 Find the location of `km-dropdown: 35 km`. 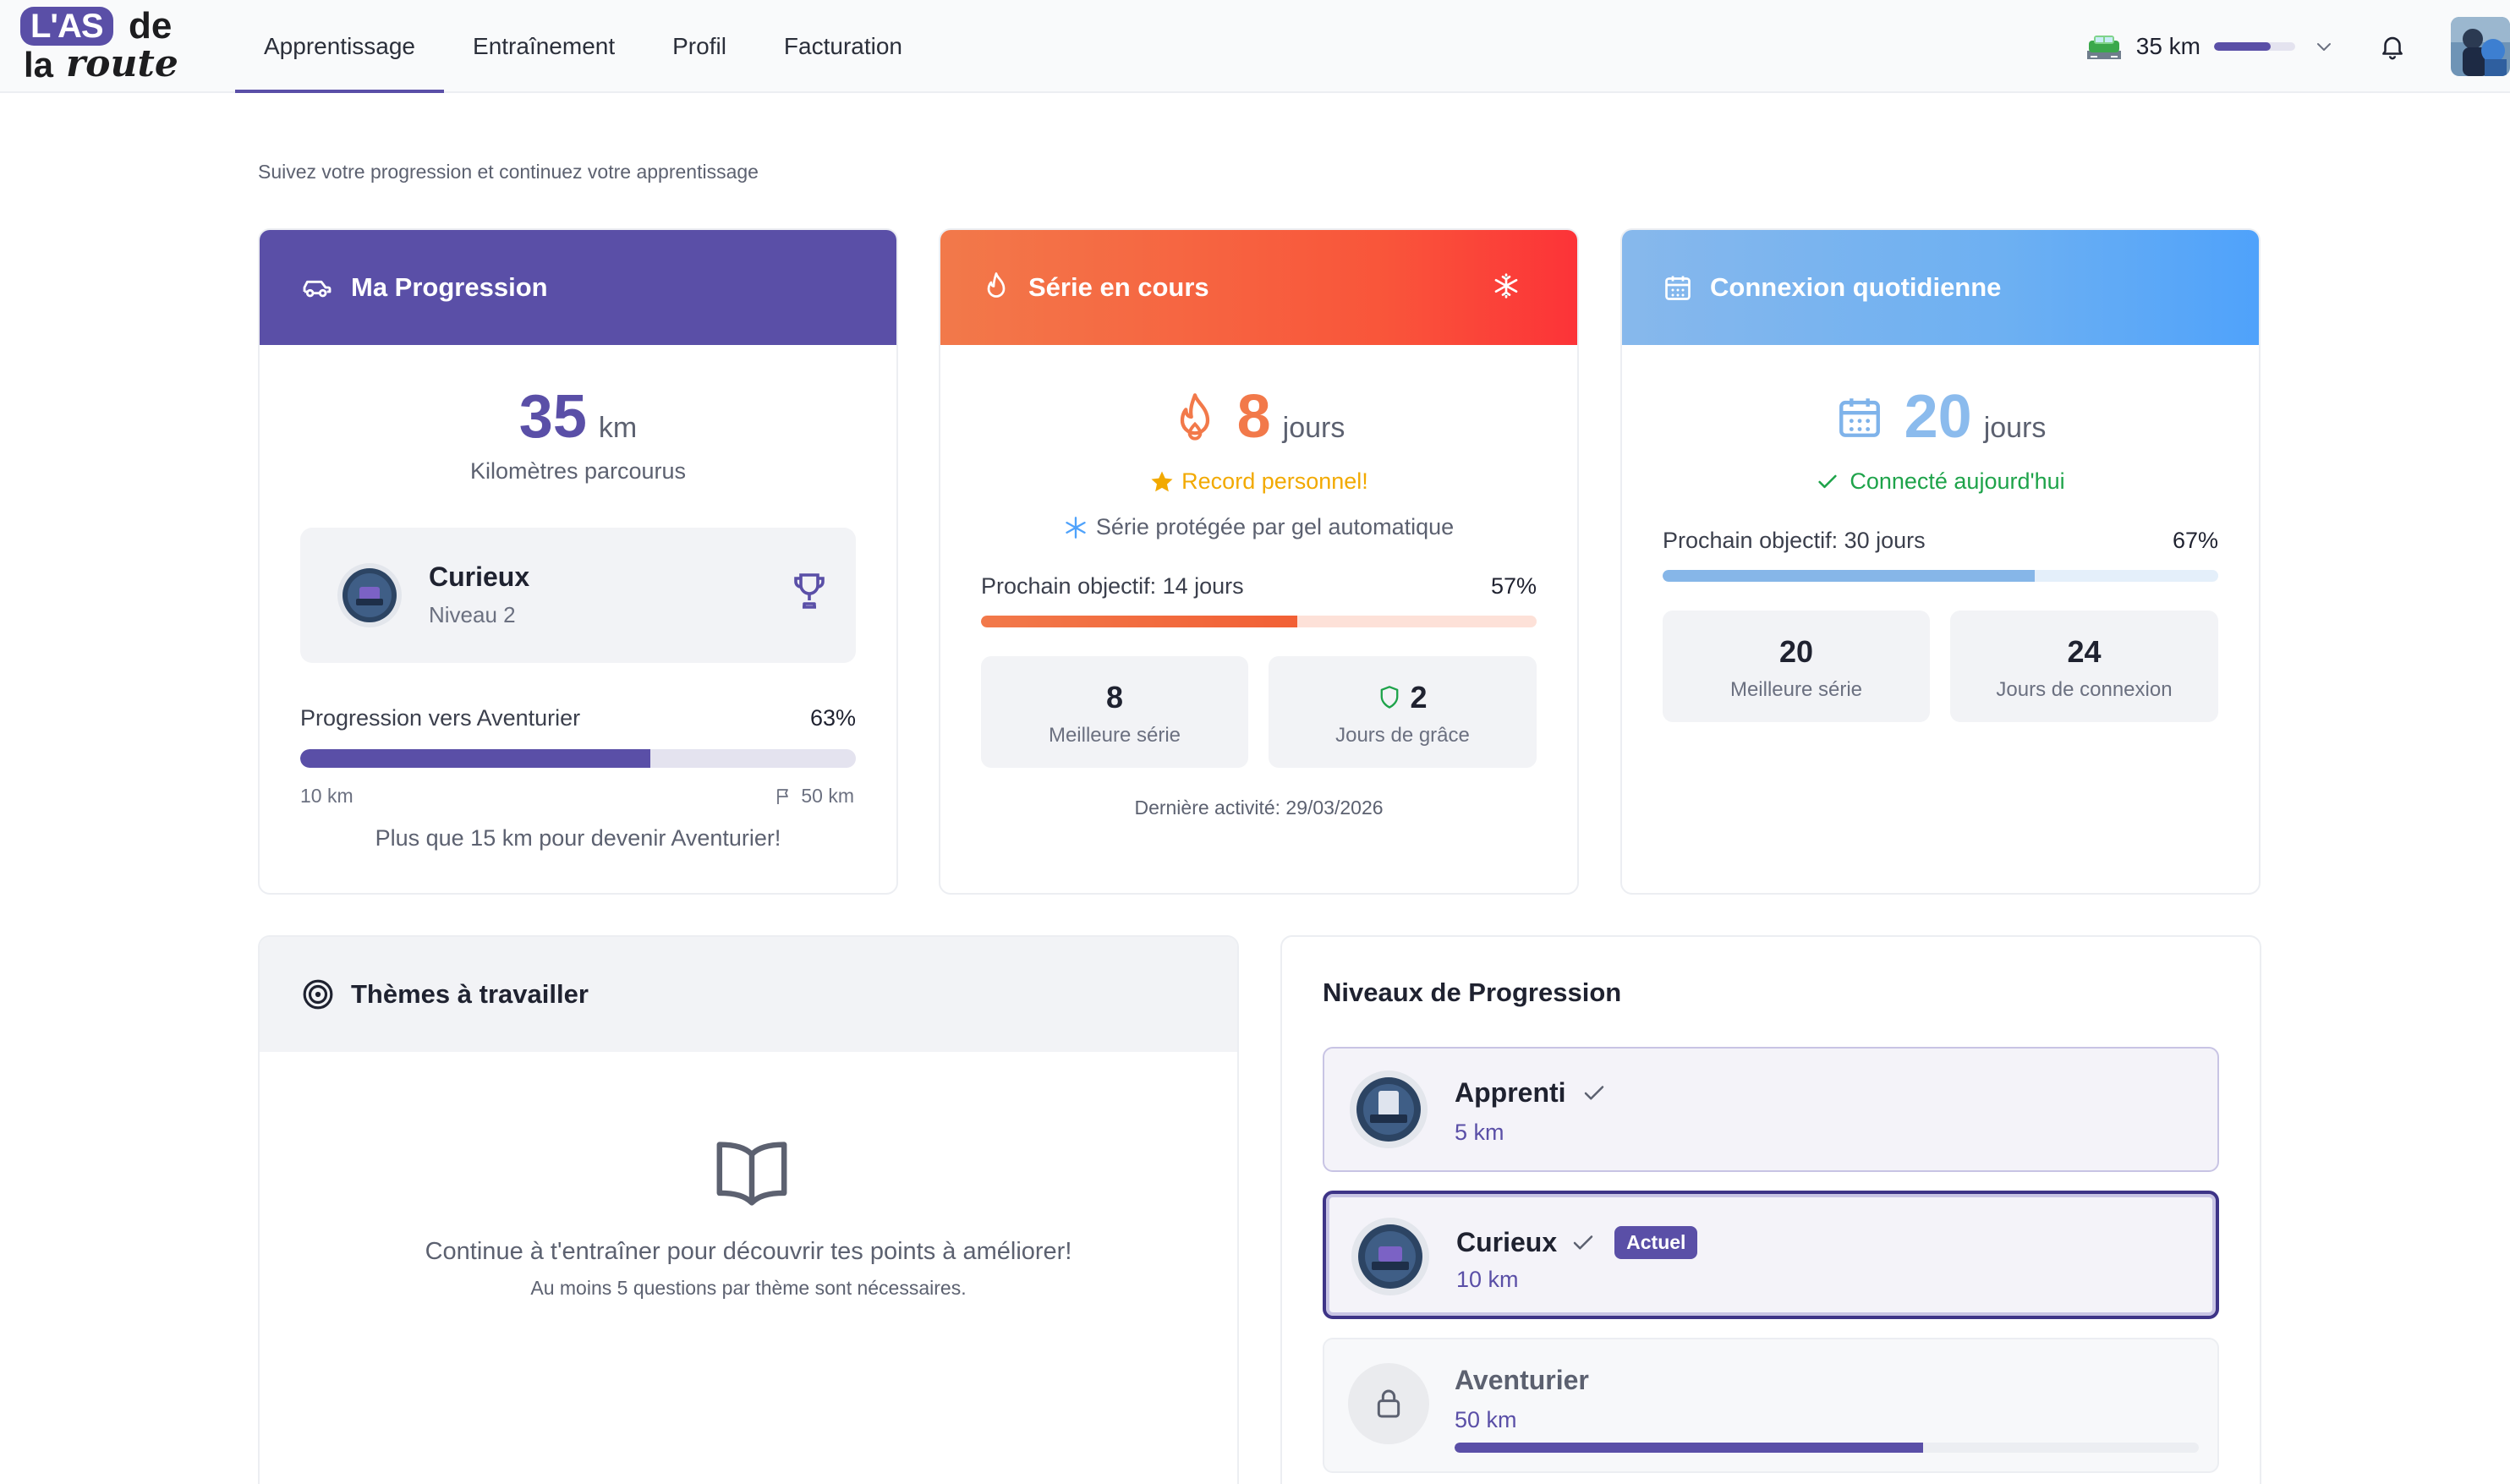

km-dropdown: 35 km is located at coordinates (2232, 46).